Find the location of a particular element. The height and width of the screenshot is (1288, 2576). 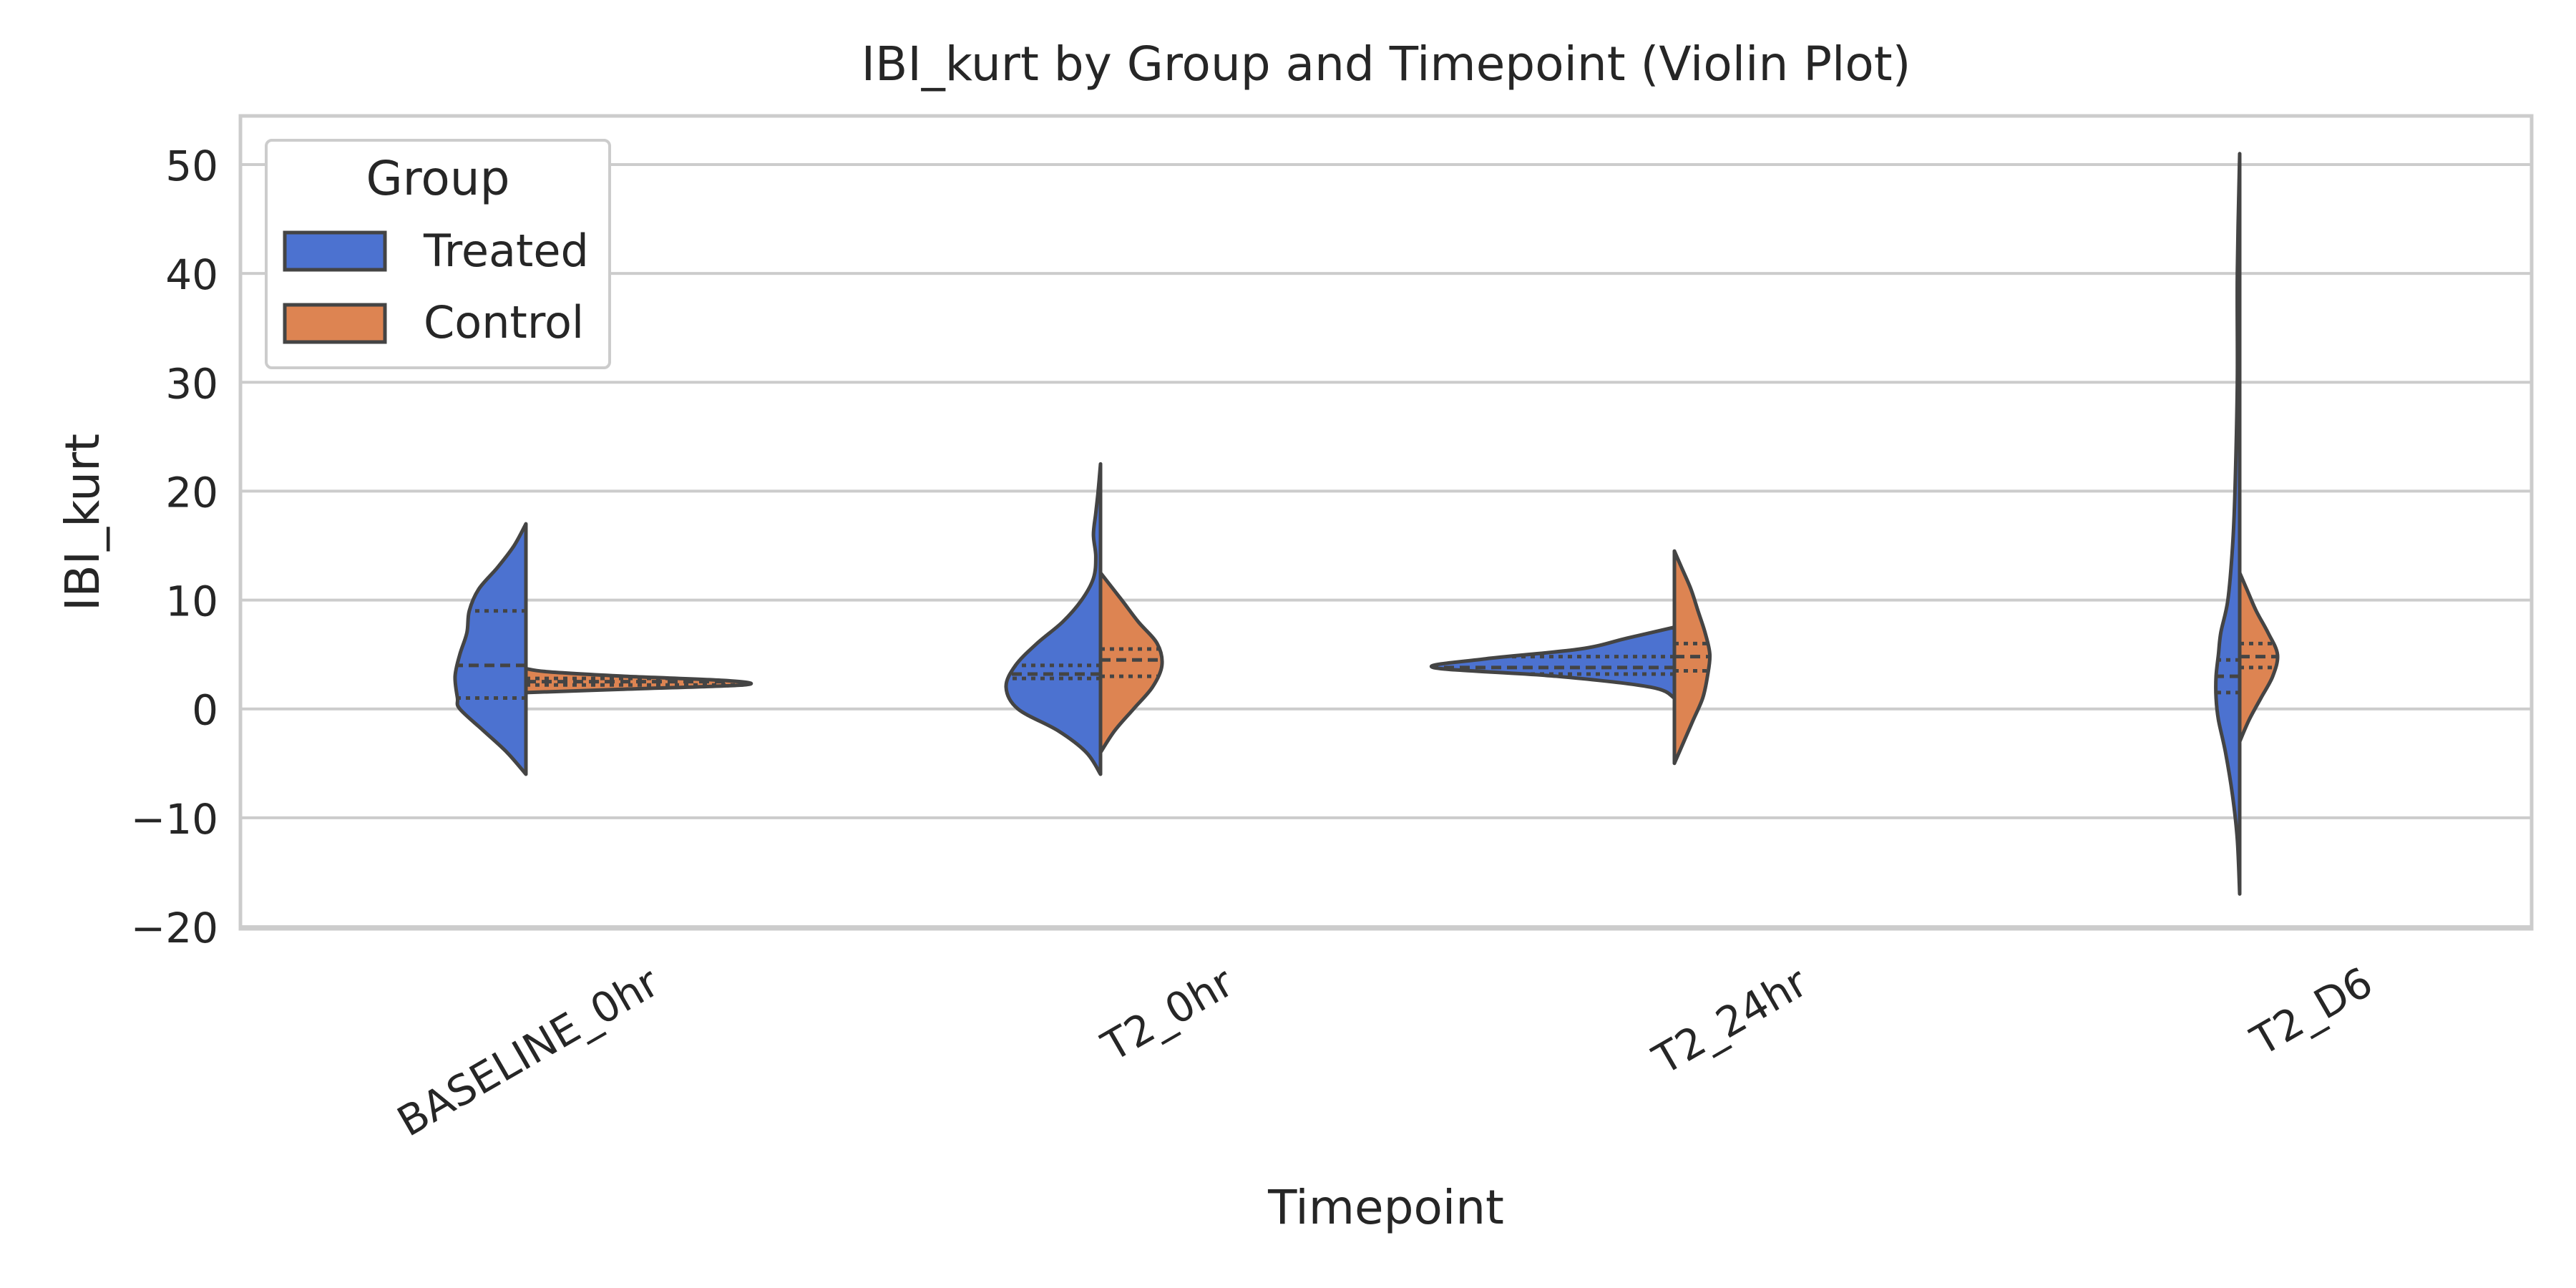

x-tick-labels: BASELINE_0hr T2_0hr T2_24hr T2_D6 is located at coordinates (1385, 1051).